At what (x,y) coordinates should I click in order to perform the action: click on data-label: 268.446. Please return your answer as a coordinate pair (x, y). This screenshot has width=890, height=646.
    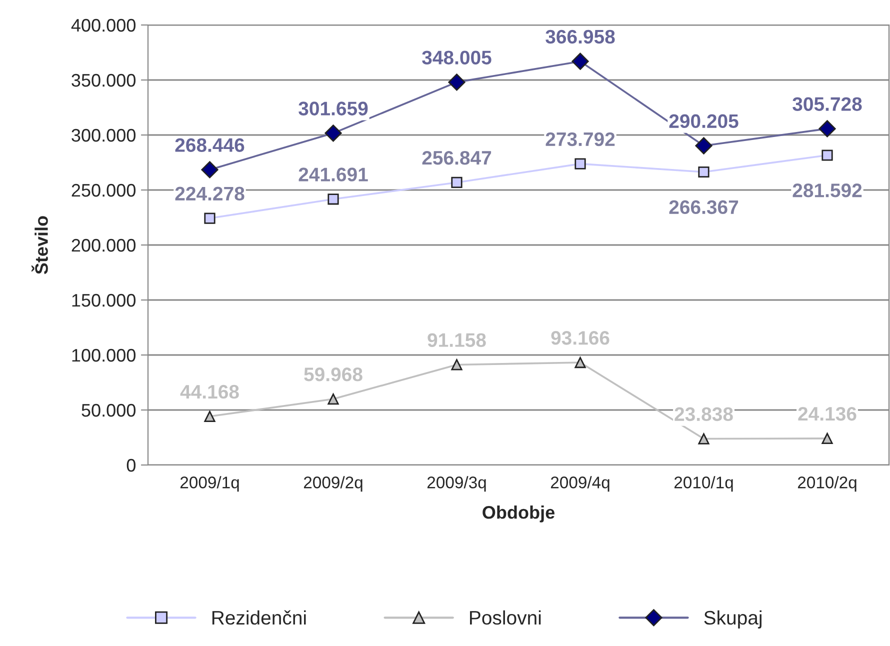
    Looking at the image, I should click on (209, 145).